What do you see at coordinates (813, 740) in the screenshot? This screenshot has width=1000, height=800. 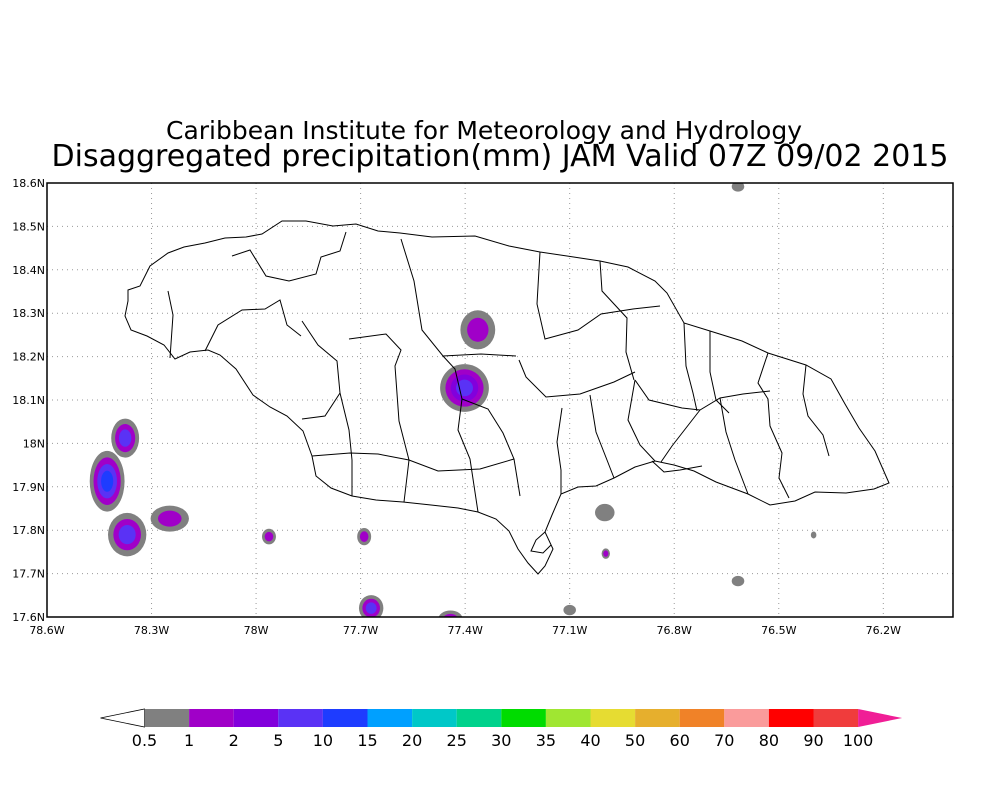 I see `colorbar-label: 90` at bounding box center [813, 740].